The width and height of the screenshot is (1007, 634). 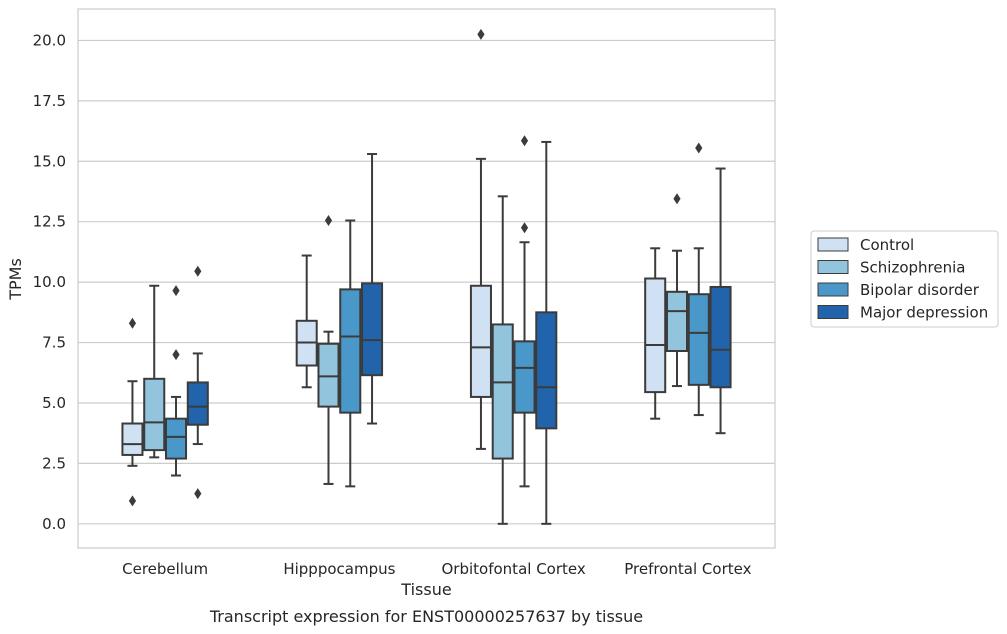 I want to click on y-axis-ticks: 0.0 2.5 5.0 7.5 10.0 12.5 15.0 17.5 20.0, so click(x=49, y=281).